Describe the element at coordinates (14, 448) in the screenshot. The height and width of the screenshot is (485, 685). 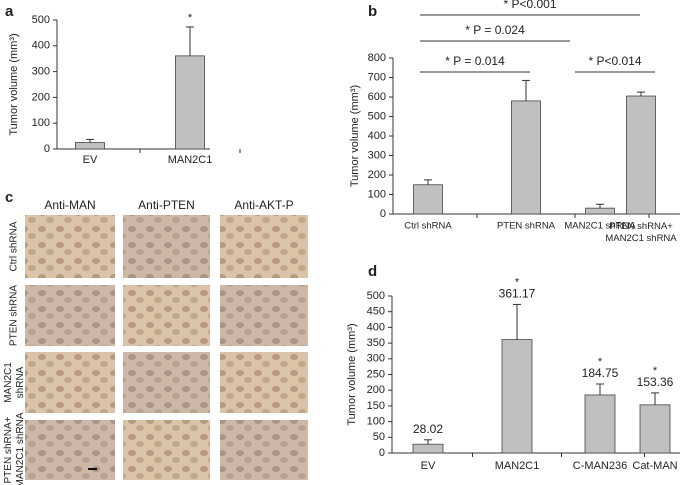
I see `row-label: PTEN shRNA+MAN2C1 shRNA` at that location.